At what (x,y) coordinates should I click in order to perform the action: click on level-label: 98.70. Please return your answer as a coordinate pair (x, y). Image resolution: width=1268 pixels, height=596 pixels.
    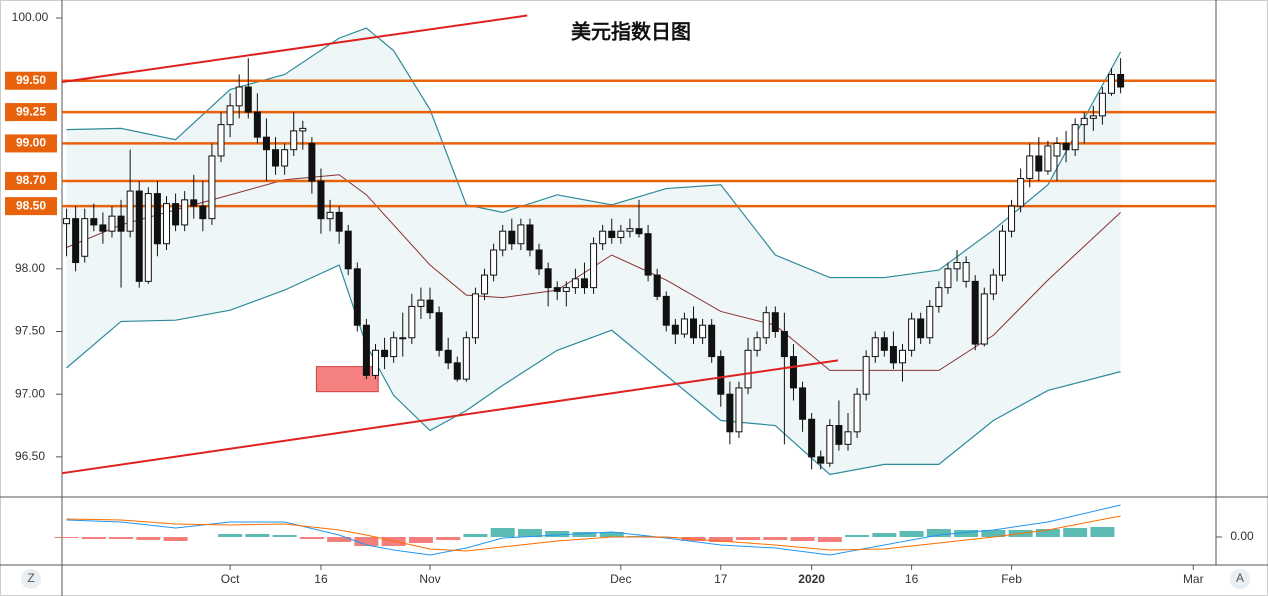
    Looking at the image, I should click on (31, 180).